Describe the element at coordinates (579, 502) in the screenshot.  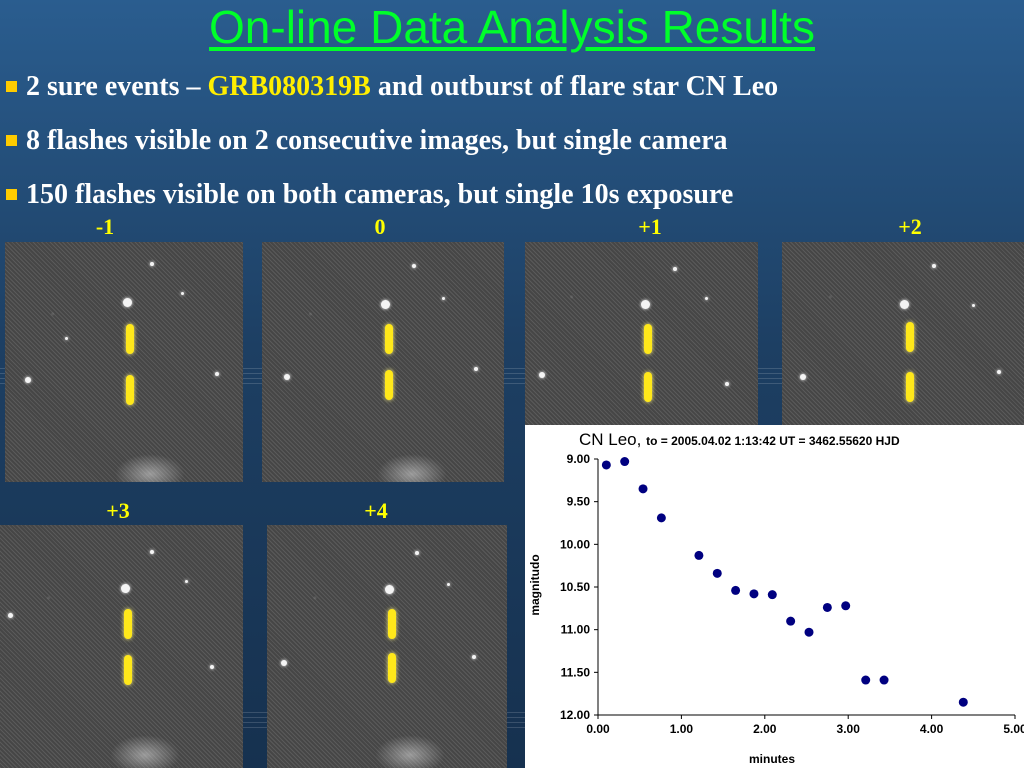
I see `y-tick-label: 9.50` at that location.